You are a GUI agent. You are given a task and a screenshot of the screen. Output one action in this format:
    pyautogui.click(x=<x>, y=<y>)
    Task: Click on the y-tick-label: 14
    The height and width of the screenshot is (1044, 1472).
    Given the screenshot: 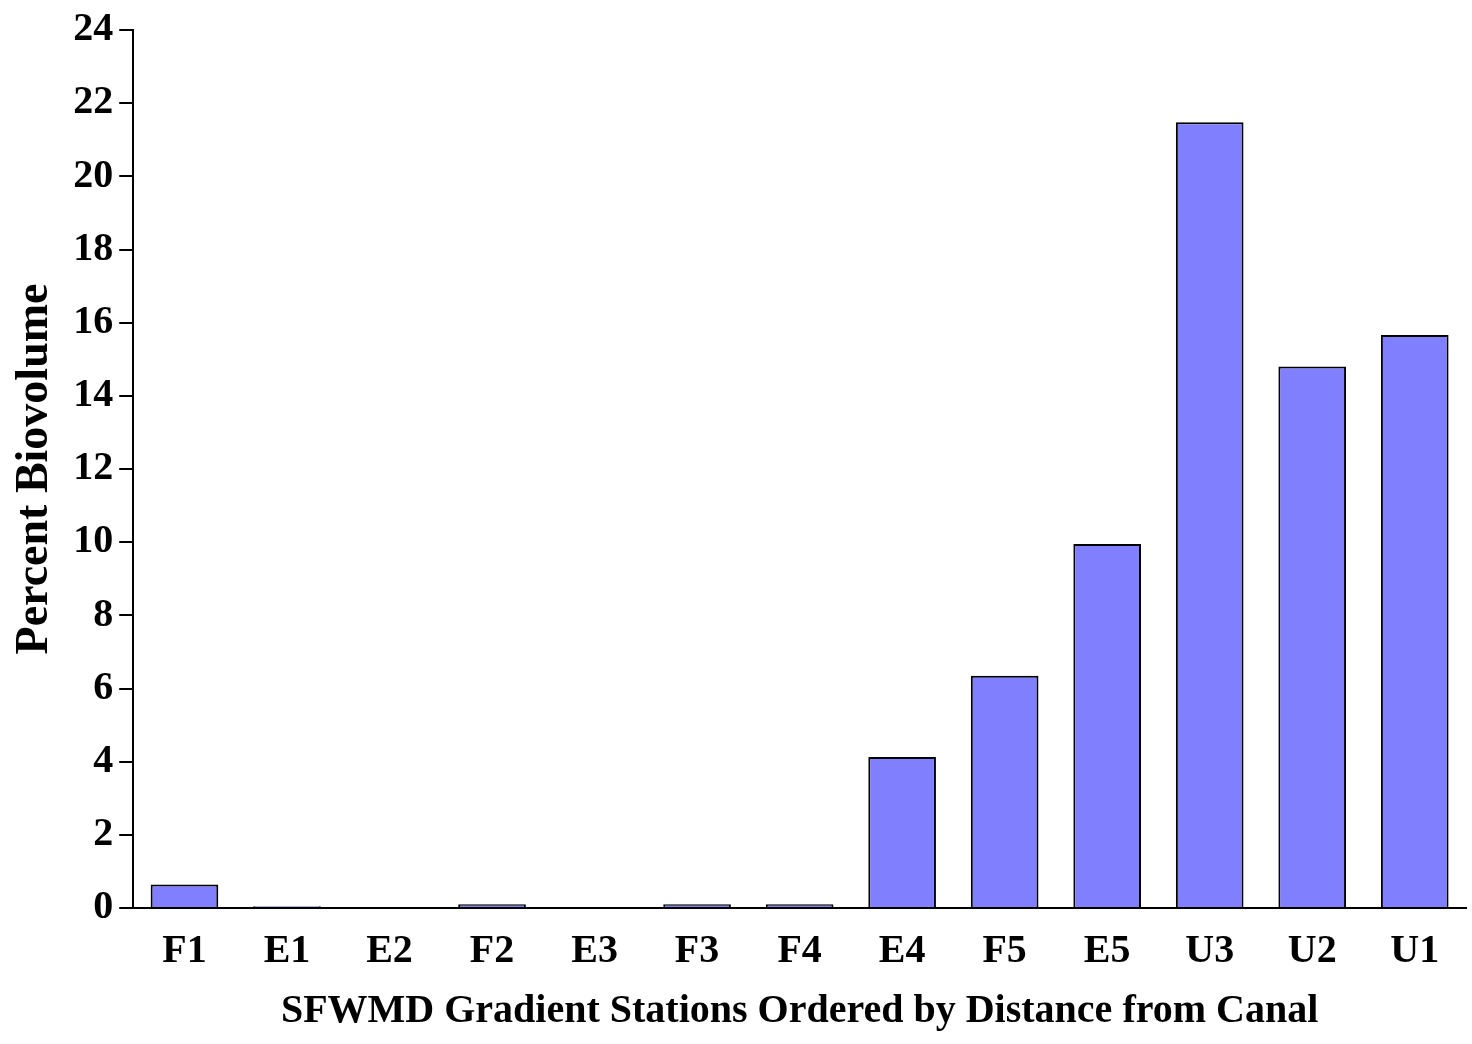 What is the action you would take?
    pyautogui.click(x=93, y=393)
    